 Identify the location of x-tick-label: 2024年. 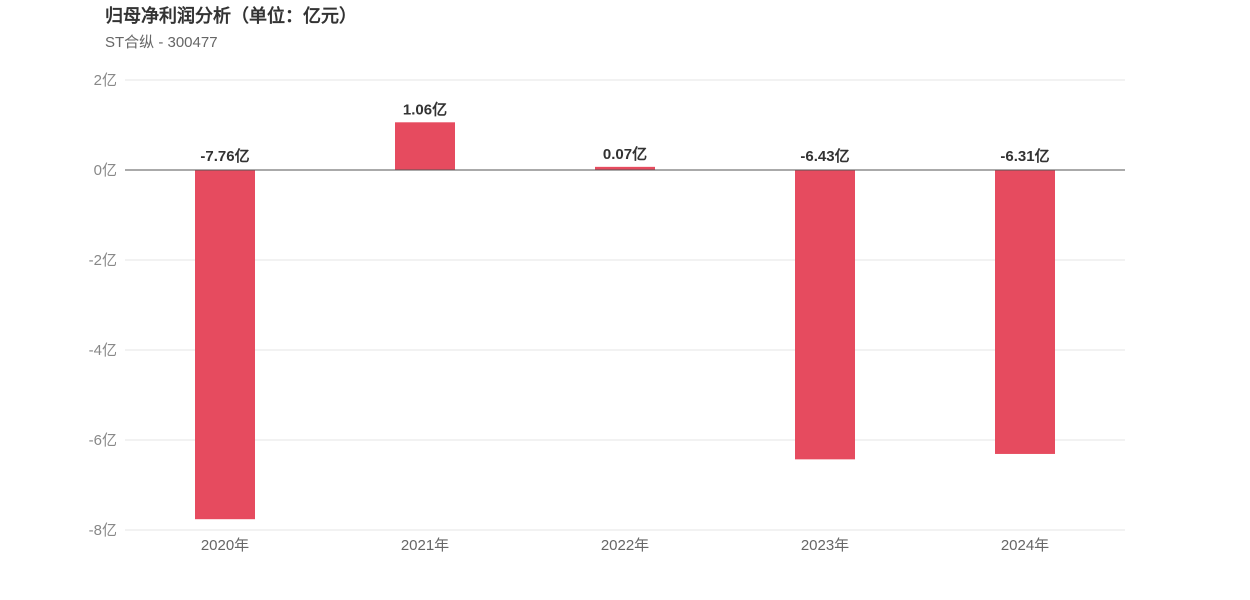
(1025, 545).